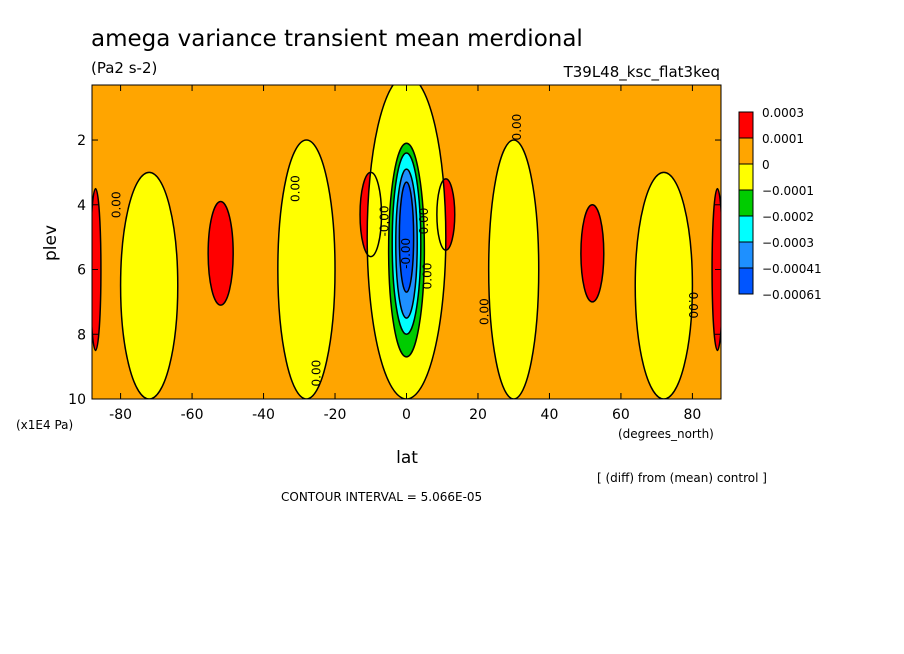  What do you see at coordinates (381, 497) in the screenshot?
I see `contour-interval: CONTOUR INTERVAL = 5.066E-05` at bounding box center [381, 497].